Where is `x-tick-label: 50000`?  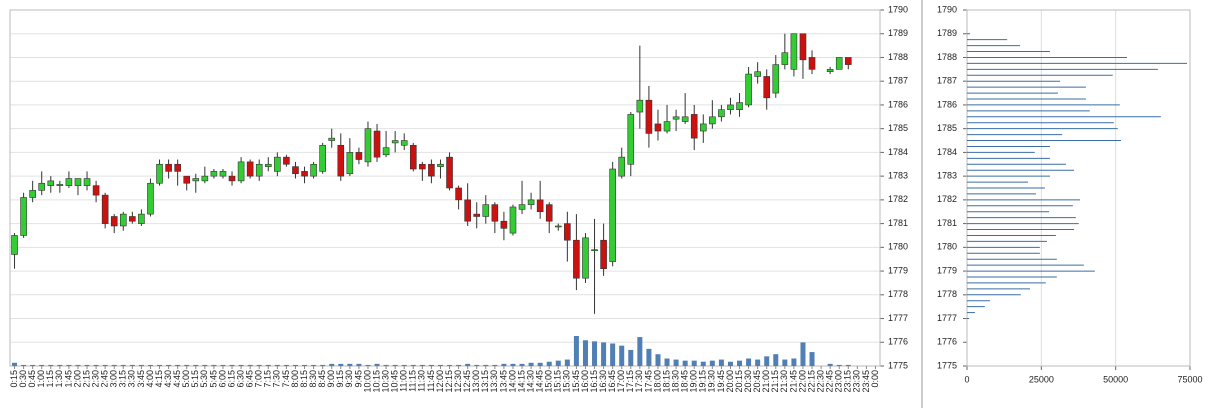 x-tick-label: 50000 is located at coordinates (1115, 379).